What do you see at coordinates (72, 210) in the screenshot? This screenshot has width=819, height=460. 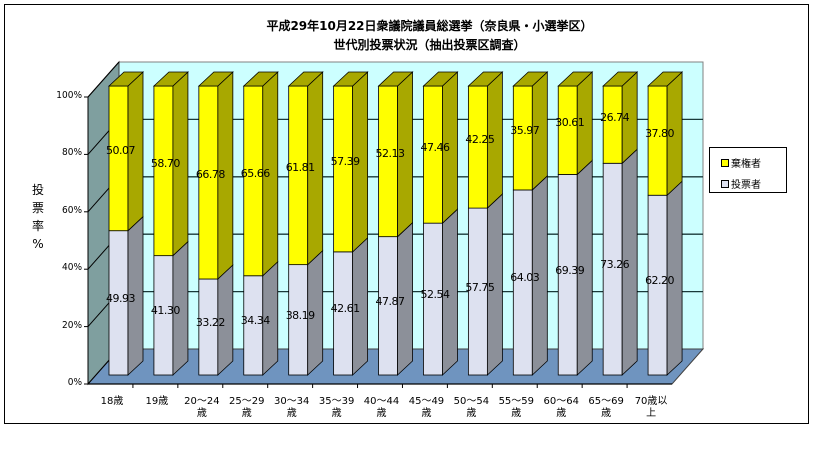 I see `y-tick-label: 60%` at bounding box center [72, 210].